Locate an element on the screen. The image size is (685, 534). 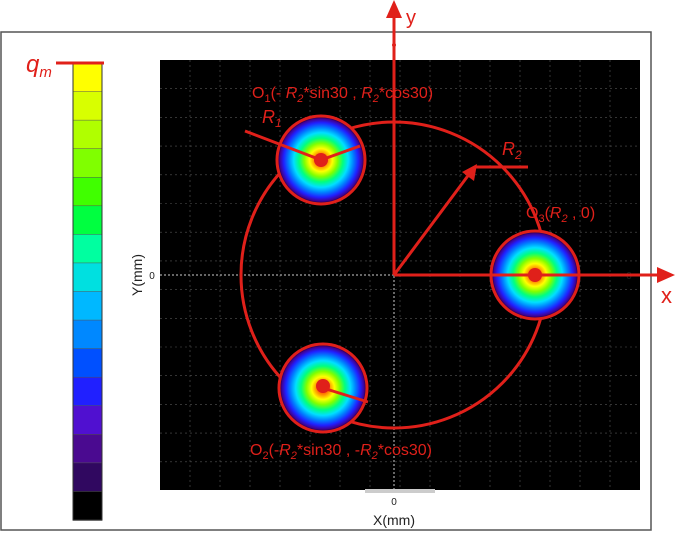
o2-radius-line is located at coordinates (345, 395).